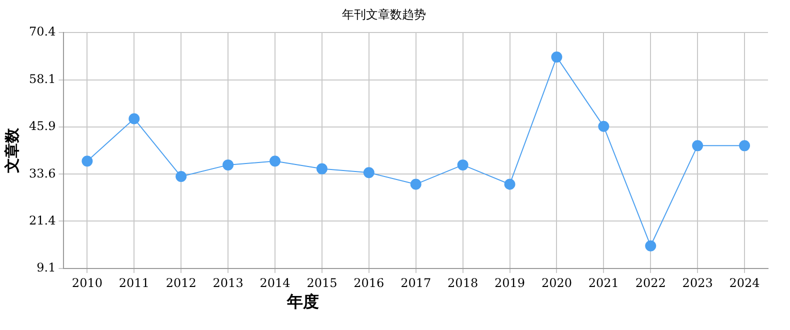  What do you see at coordinates (275, 283) in the screenshot?
I see `x-tick-label: 2014` at bounding box center [275, 283].